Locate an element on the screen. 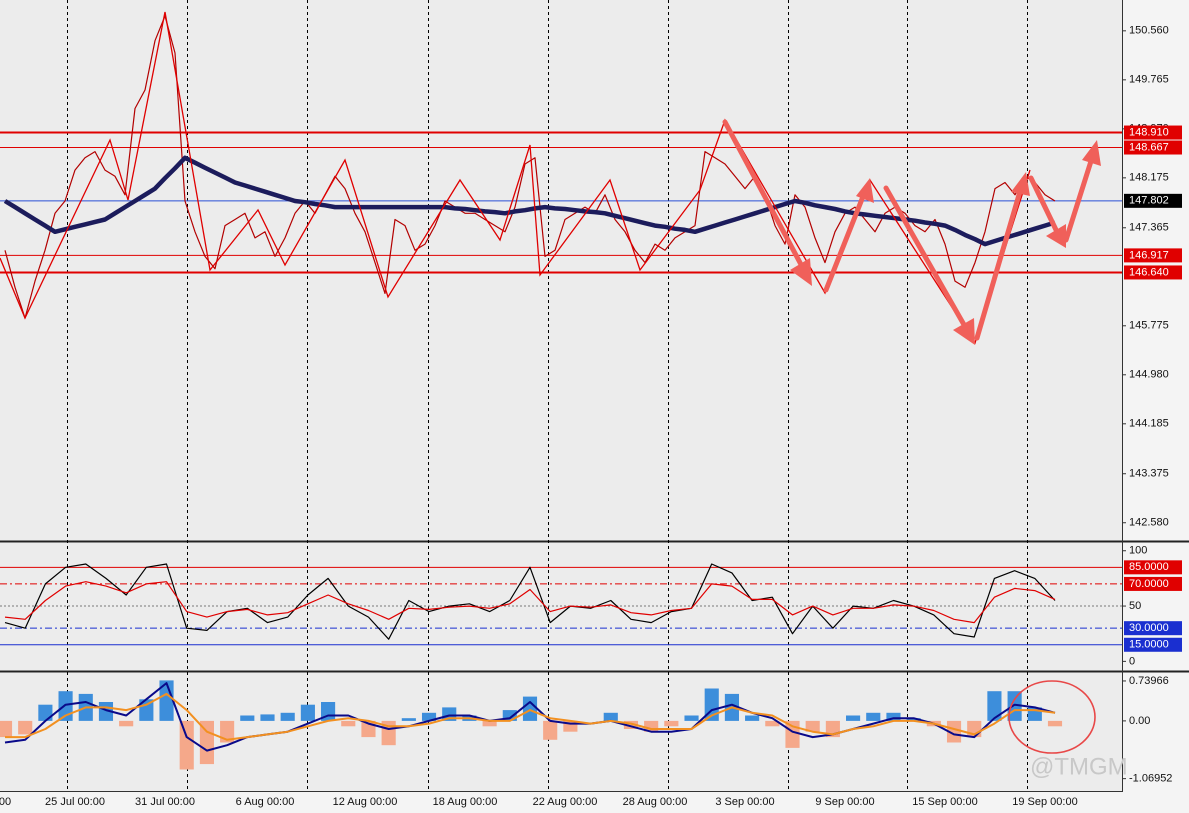  level-tag-label: 146.640 is located at coordinates (1149, 272).